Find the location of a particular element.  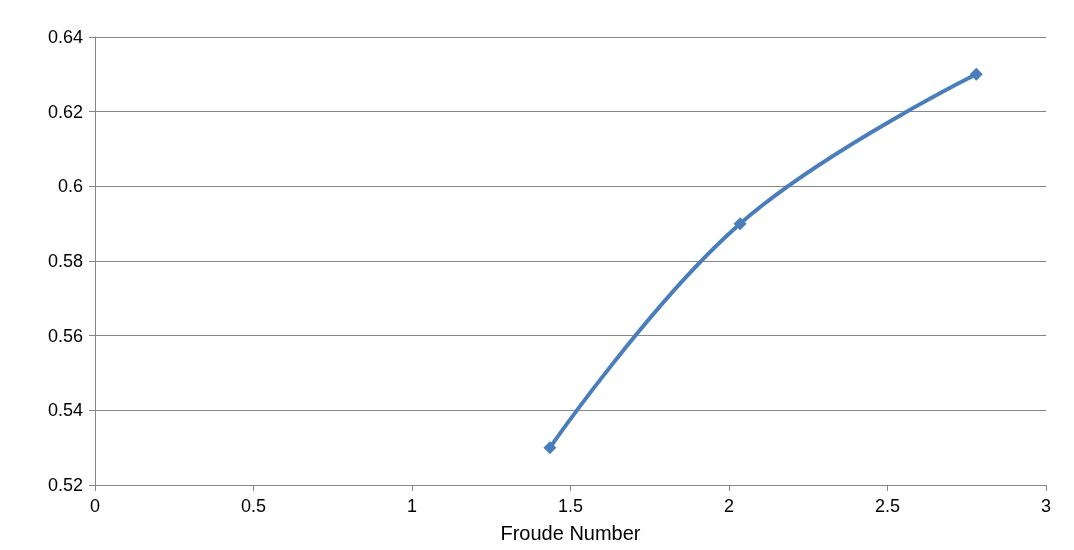

x-tick-label: 3 is located at coordinates (1046, 506).